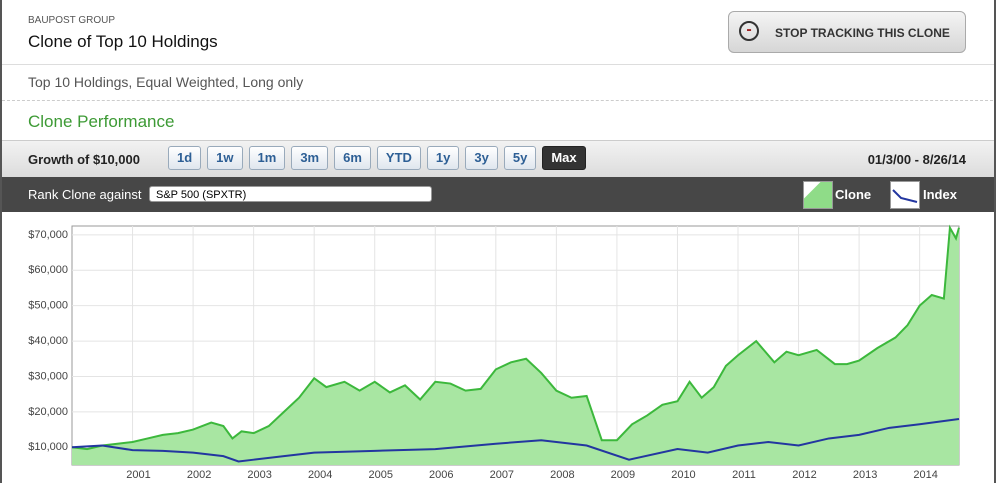 The image size is (996, 483). I want to click on x-tick-label: 2006, so click(441, 475).